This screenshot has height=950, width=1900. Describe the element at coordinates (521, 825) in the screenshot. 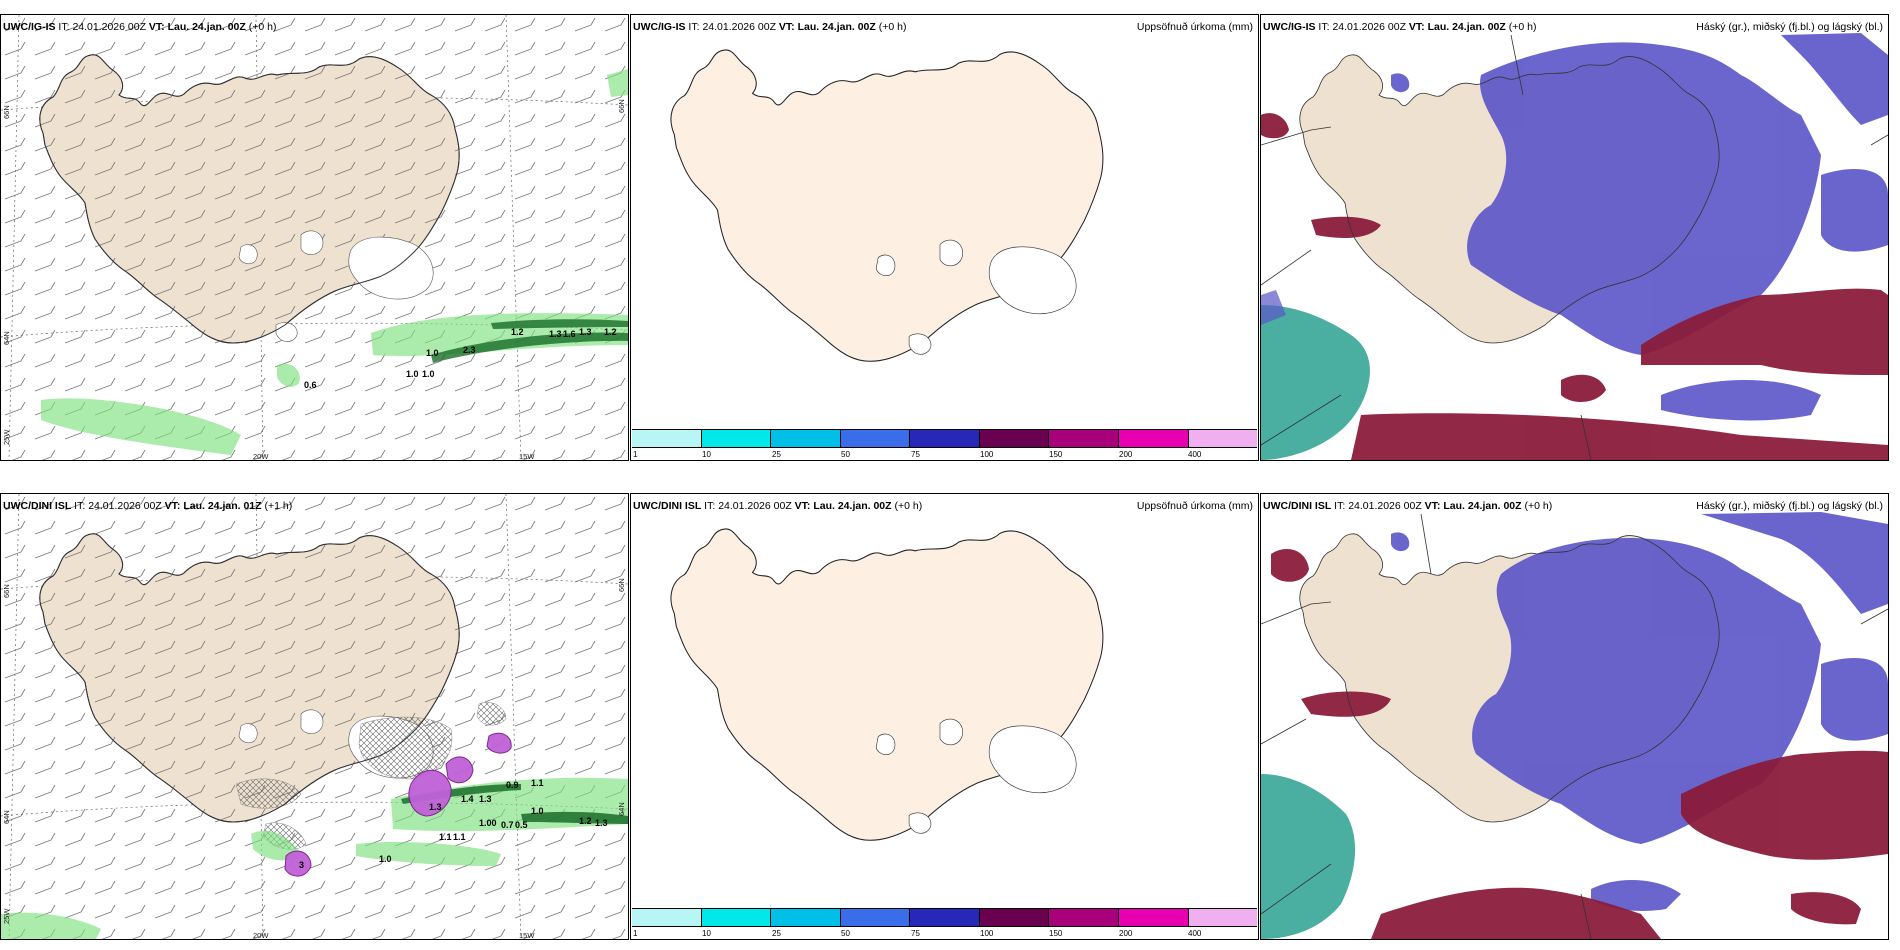

I see `precip-value: 0.5` at that location.